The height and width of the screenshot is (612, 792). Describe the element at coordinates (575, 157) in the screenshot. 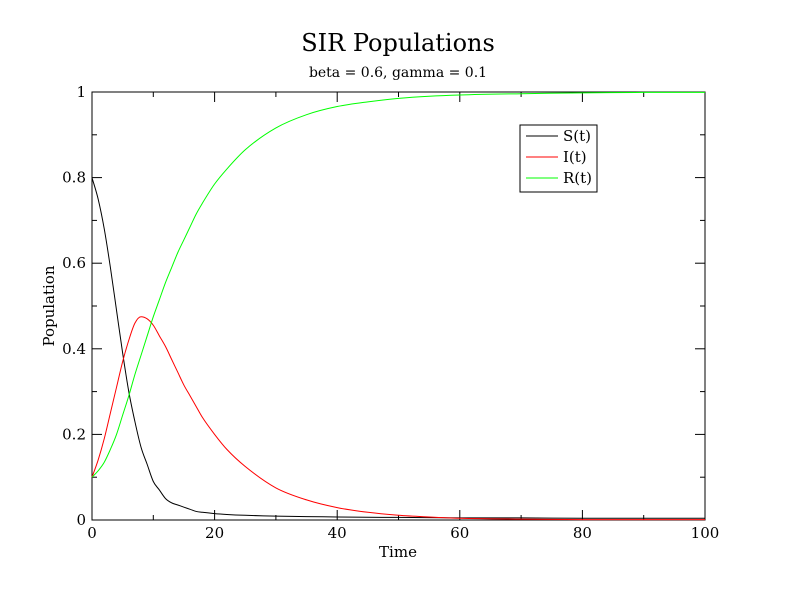

I see `legend-label-i: I(t)` at that location.